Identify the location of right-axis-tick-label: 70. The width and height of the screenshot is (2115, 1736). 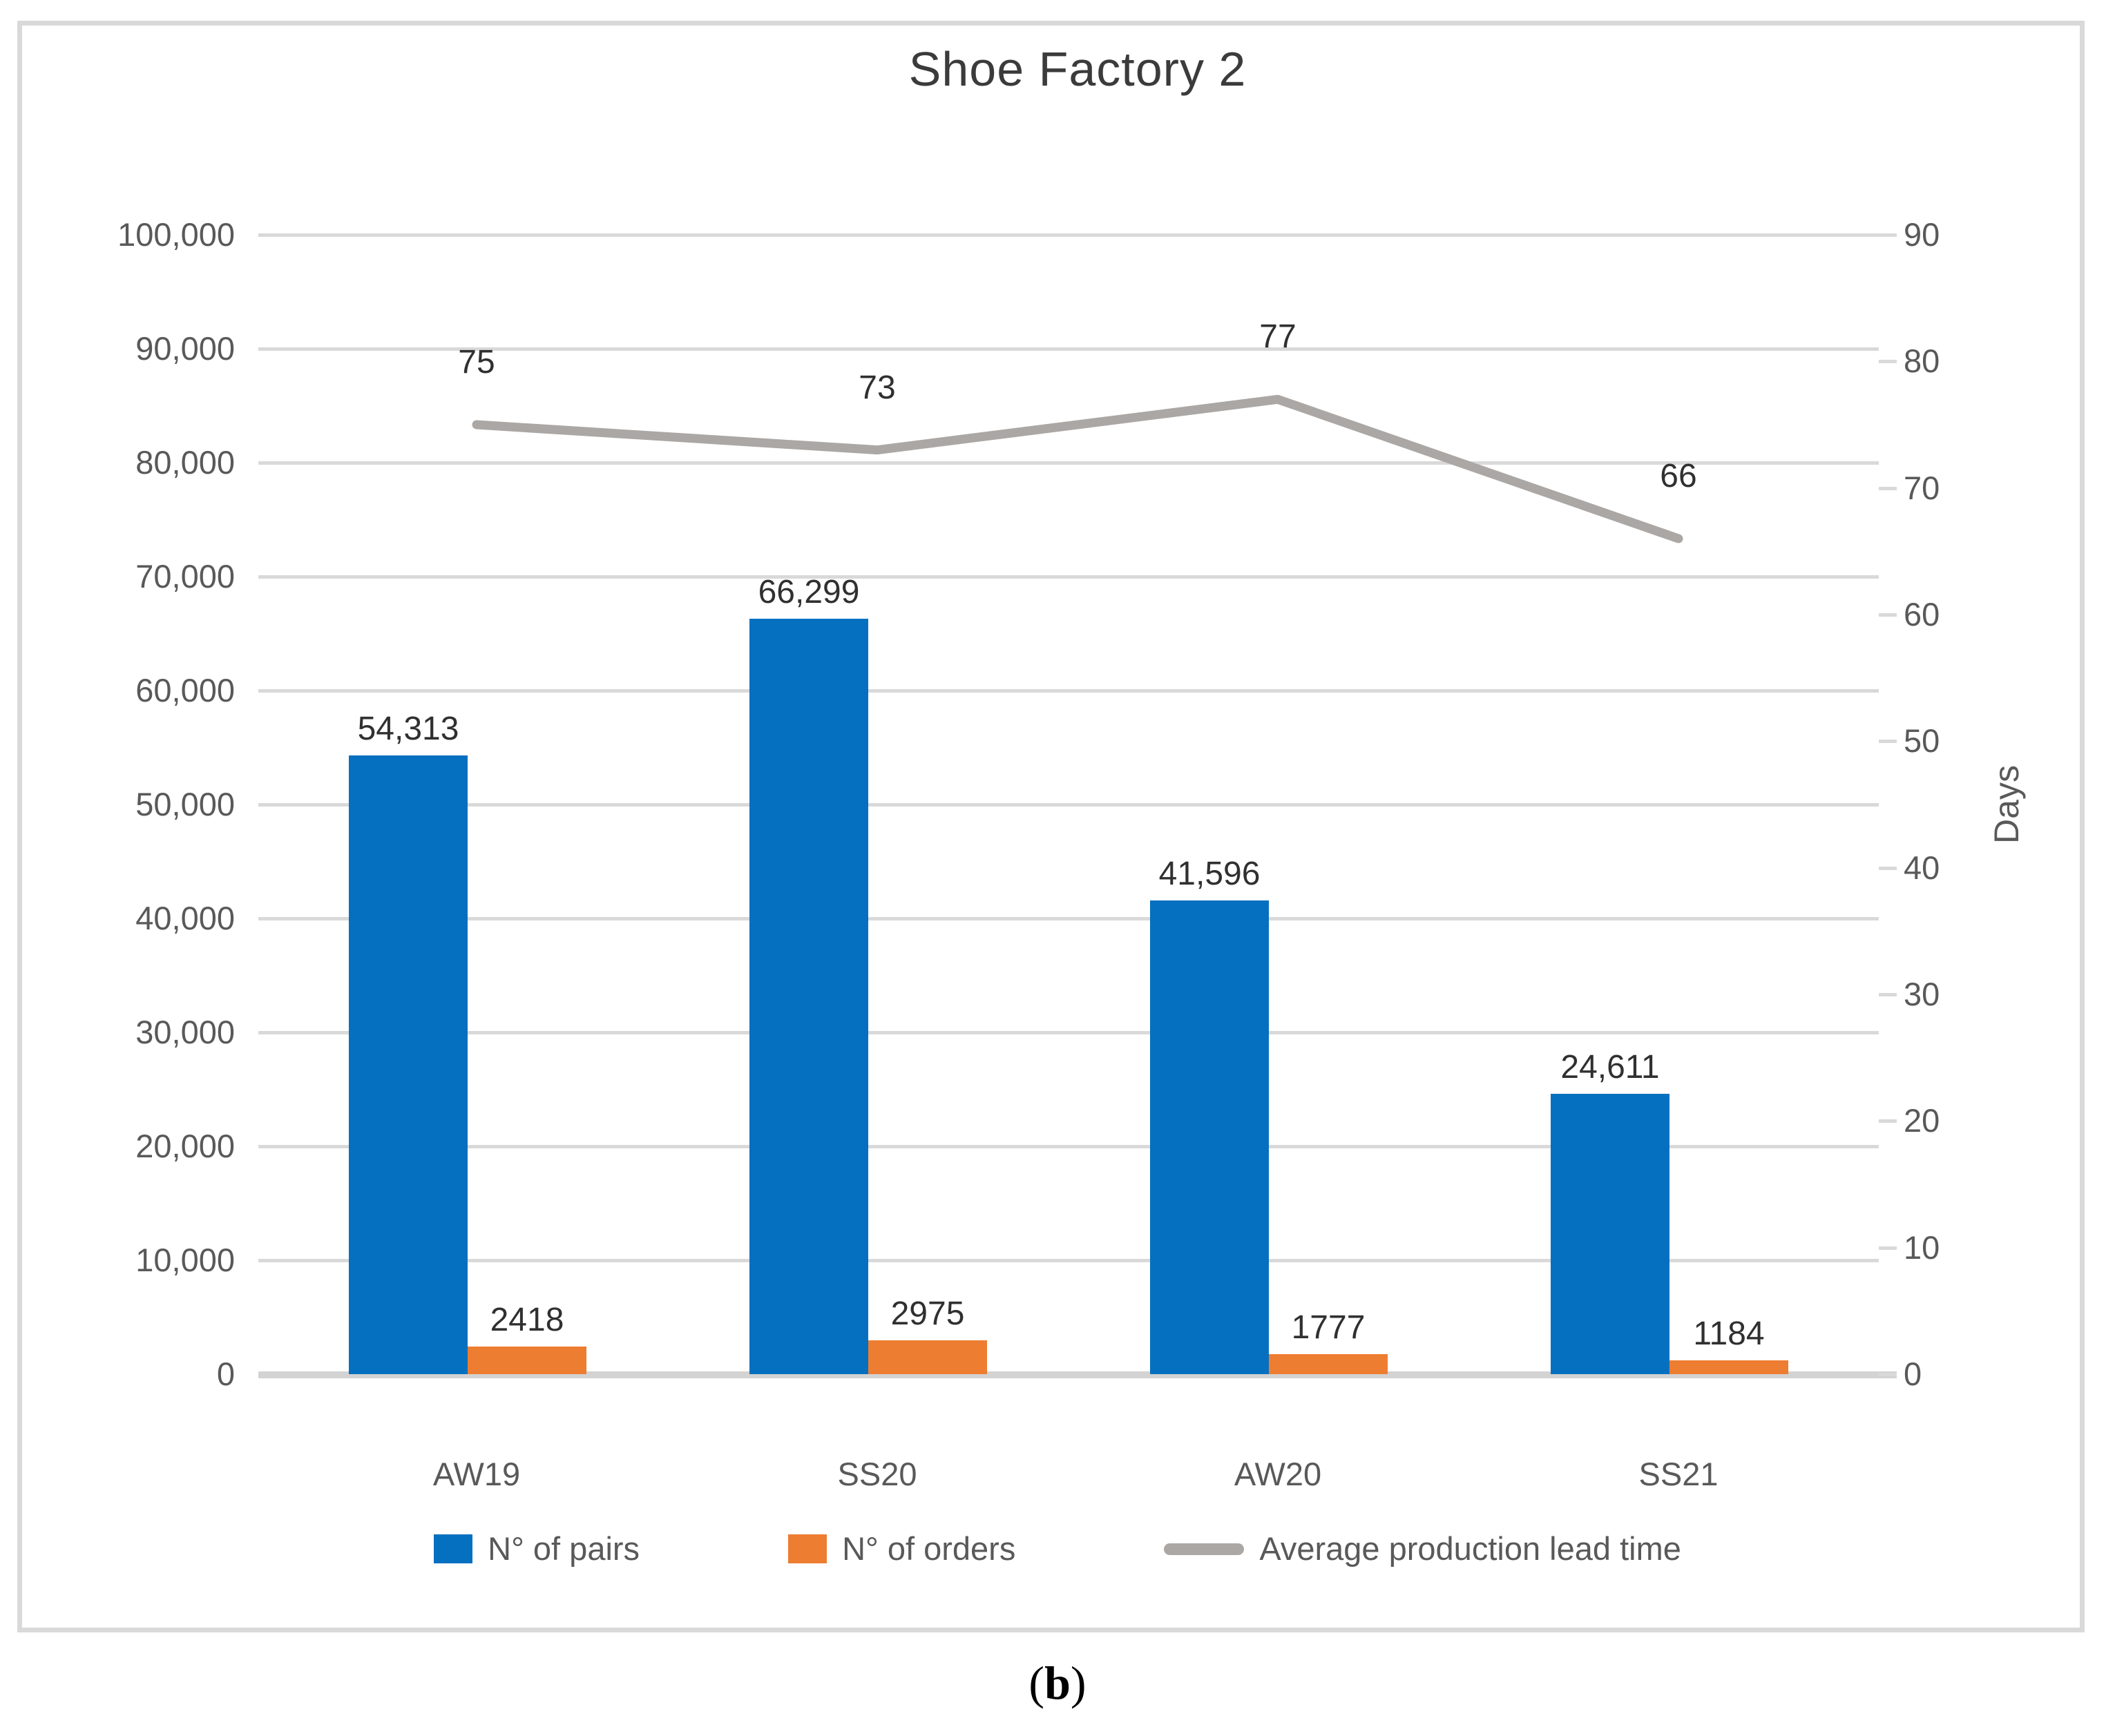
(1922, 487).